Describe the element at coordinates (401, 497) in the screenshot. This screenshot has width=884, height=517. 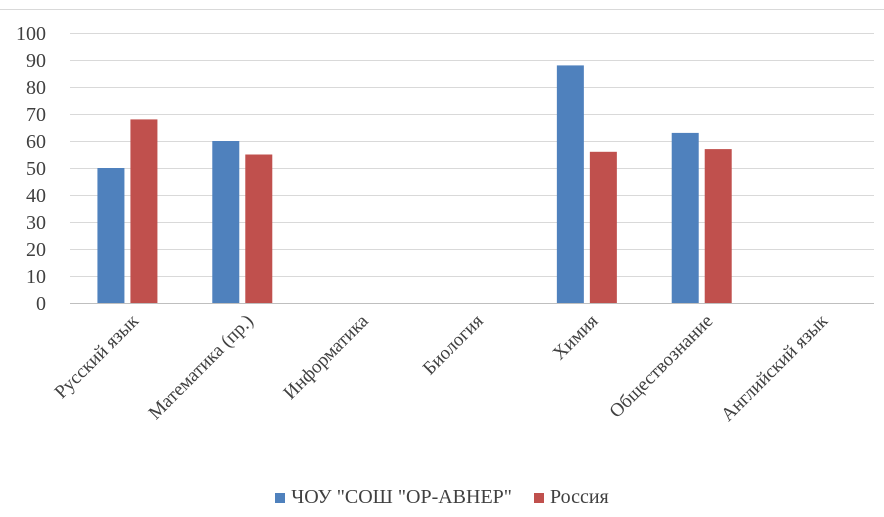
I see `legend-label-series-1: ЧОУ "СОШ "ОР-АВНЕР"` at that location.